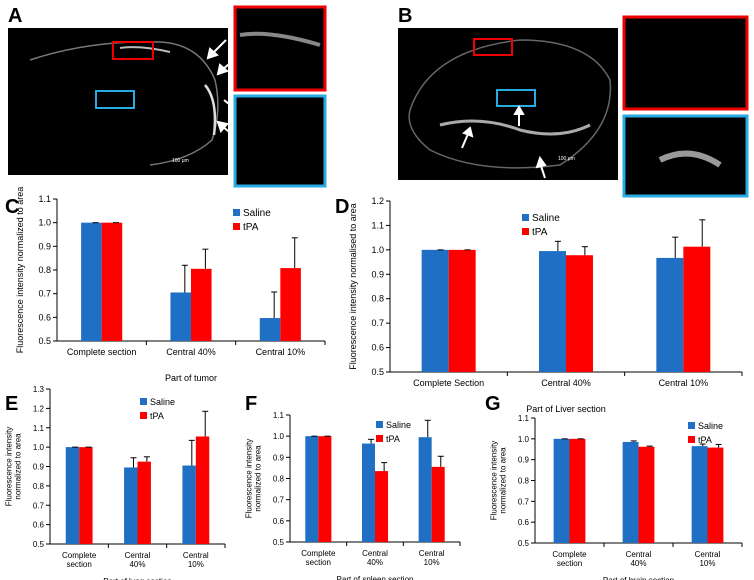  What do you see at coordinates (11, 404) in the screenshot?
I see `panel-letter: E` at bounding box center [11, 404].